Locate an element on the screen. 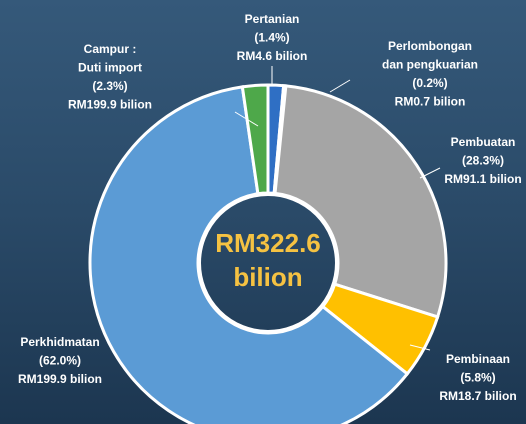 The image size is (526, 424). center-label: RM322.6 is located at coordinates (268, 243).